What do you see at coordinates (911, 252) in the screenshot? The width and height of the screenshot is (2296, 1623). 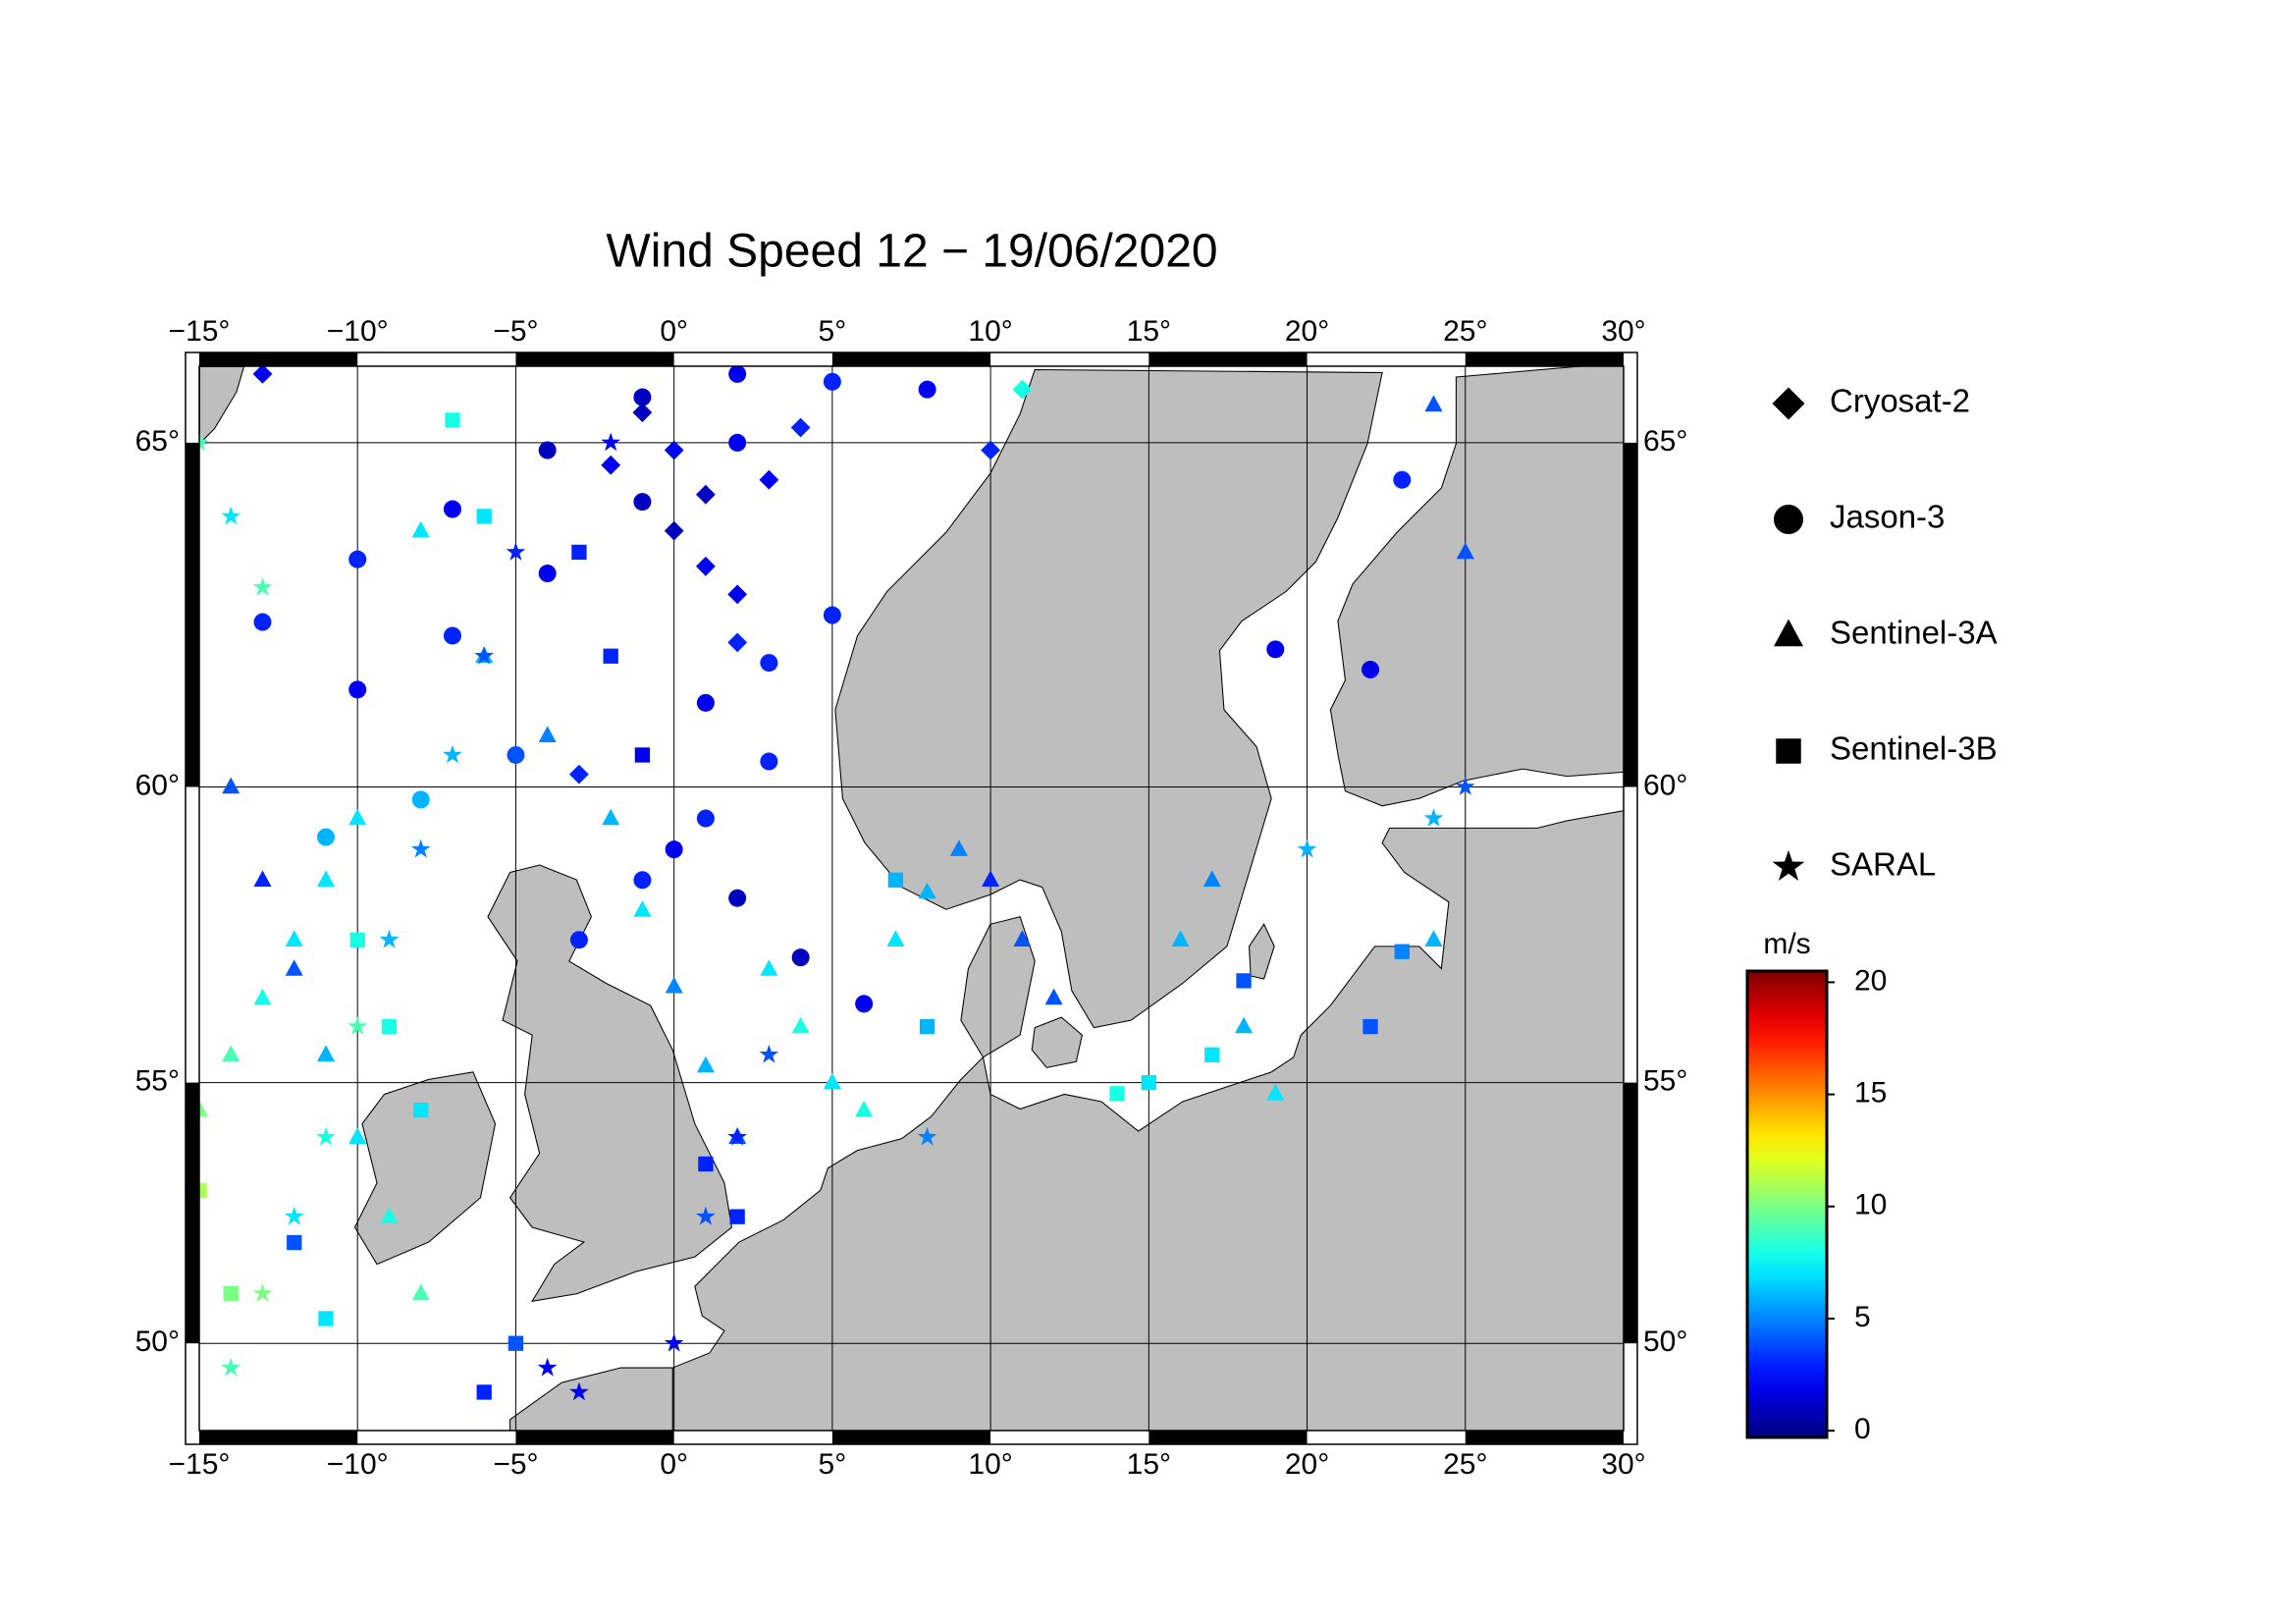 I see `chart-title: Wind Speed 12 − 19/06/2020` at bounding box center [911, 252].